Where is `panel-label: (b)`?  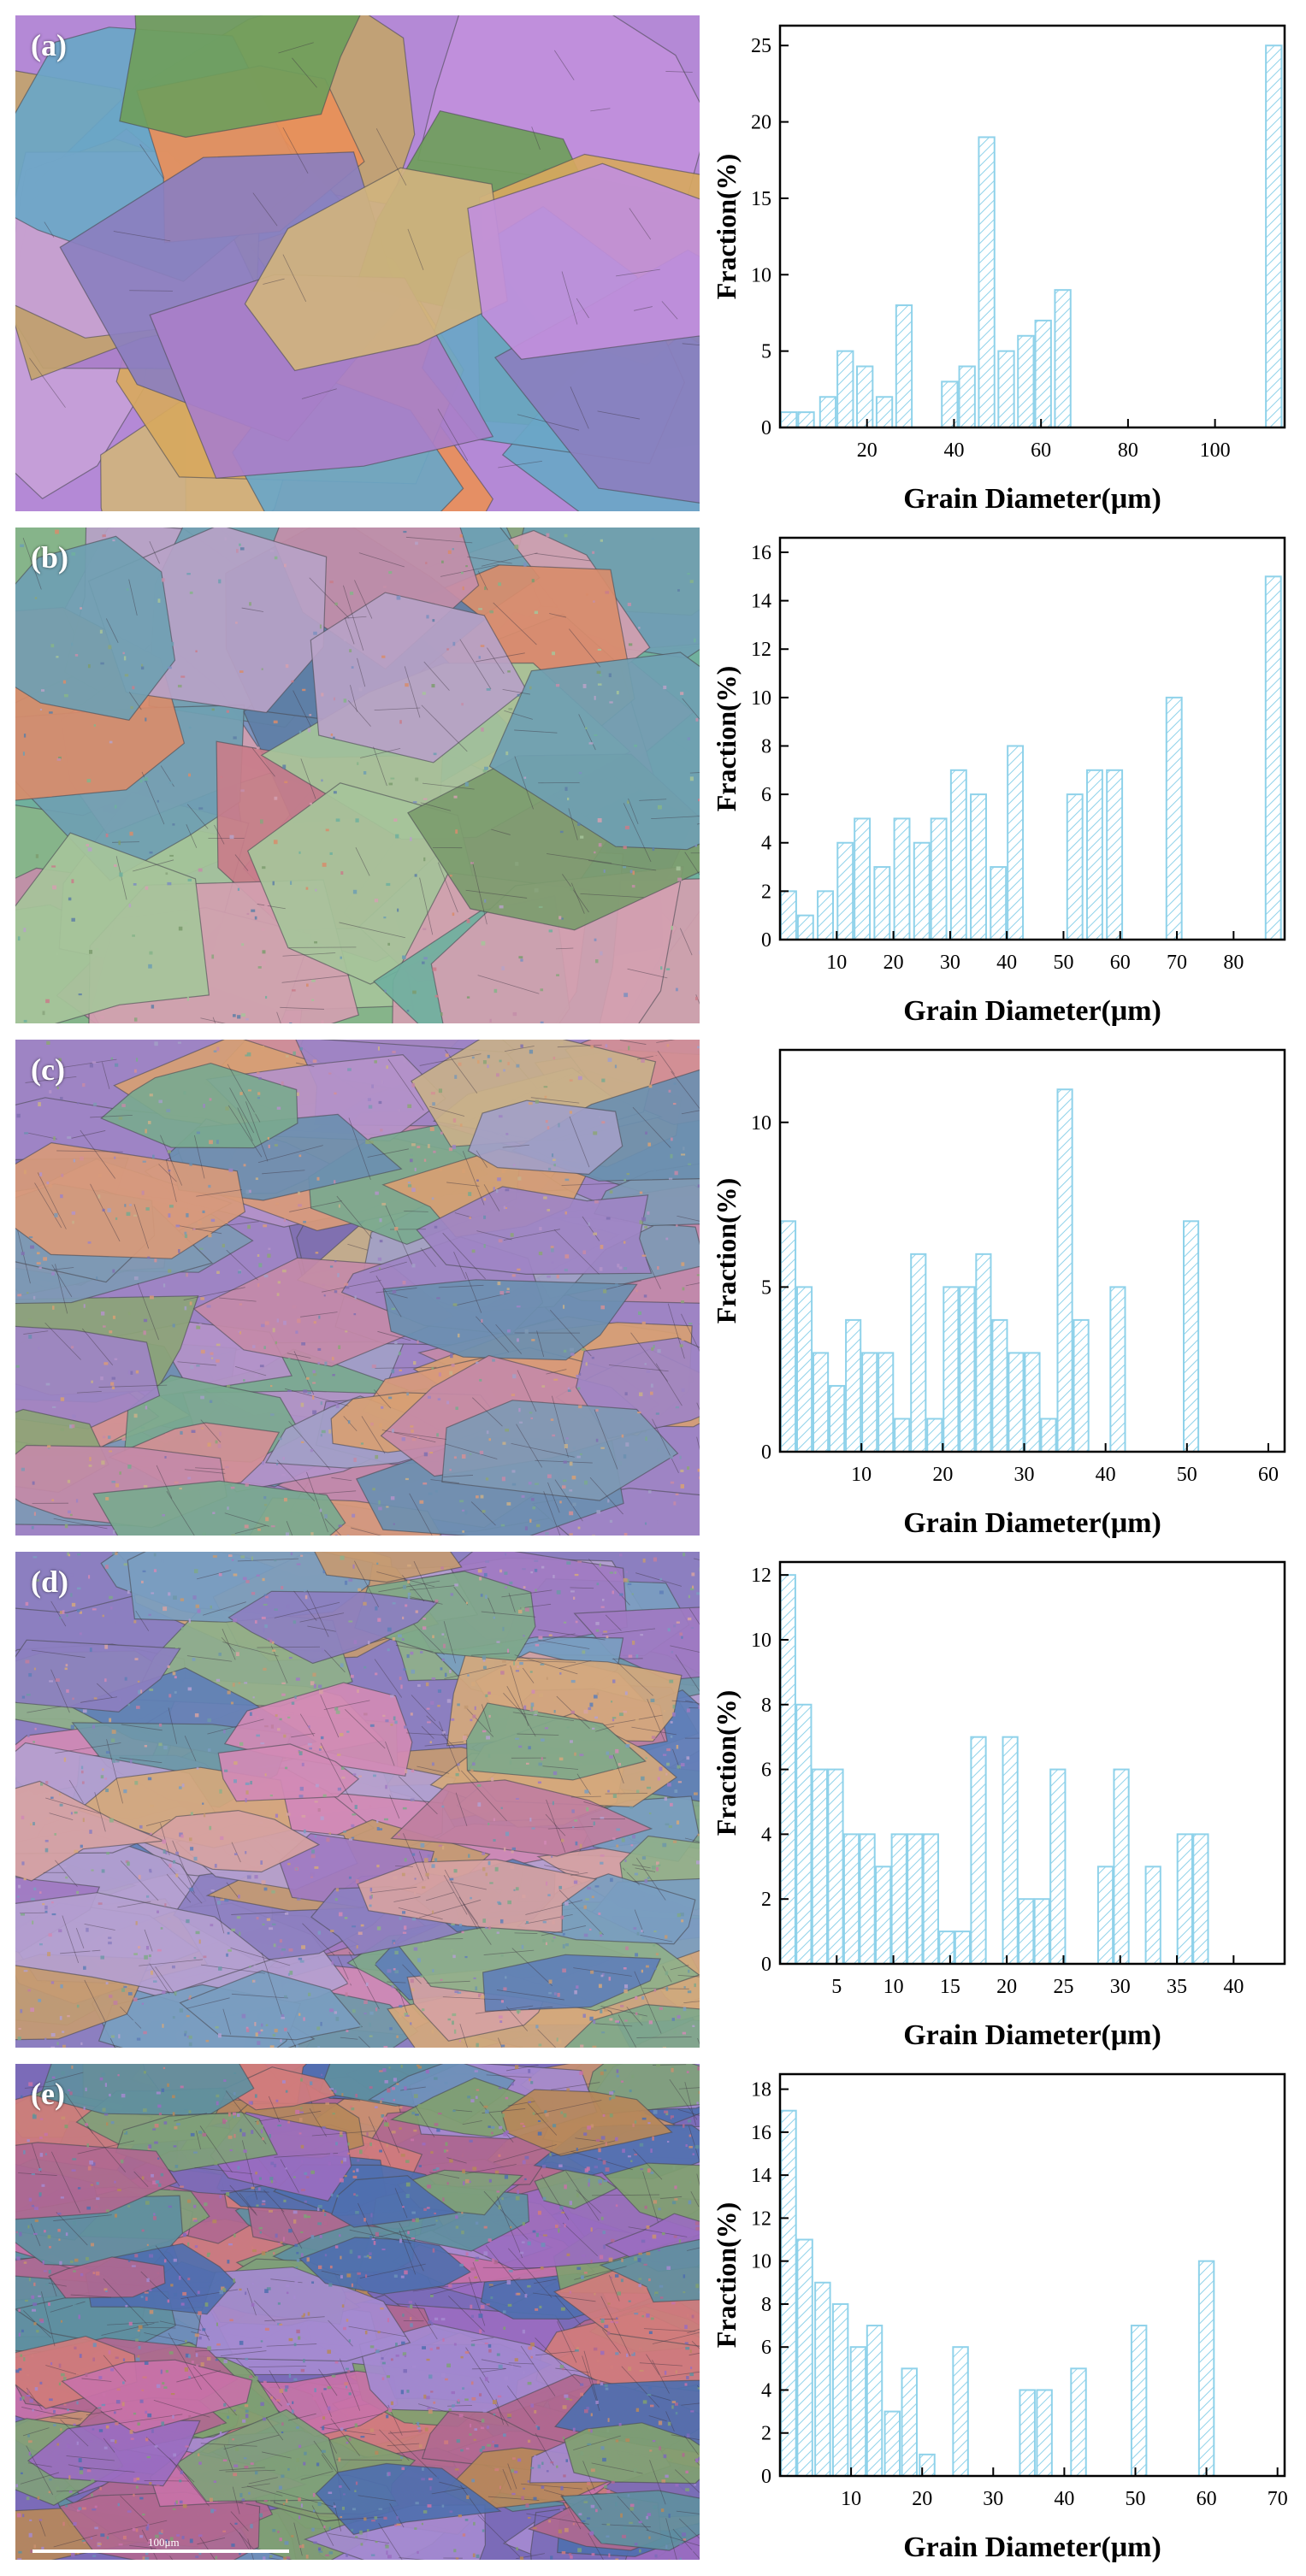
panel-label: (b) is located at coordinates (49, 557).